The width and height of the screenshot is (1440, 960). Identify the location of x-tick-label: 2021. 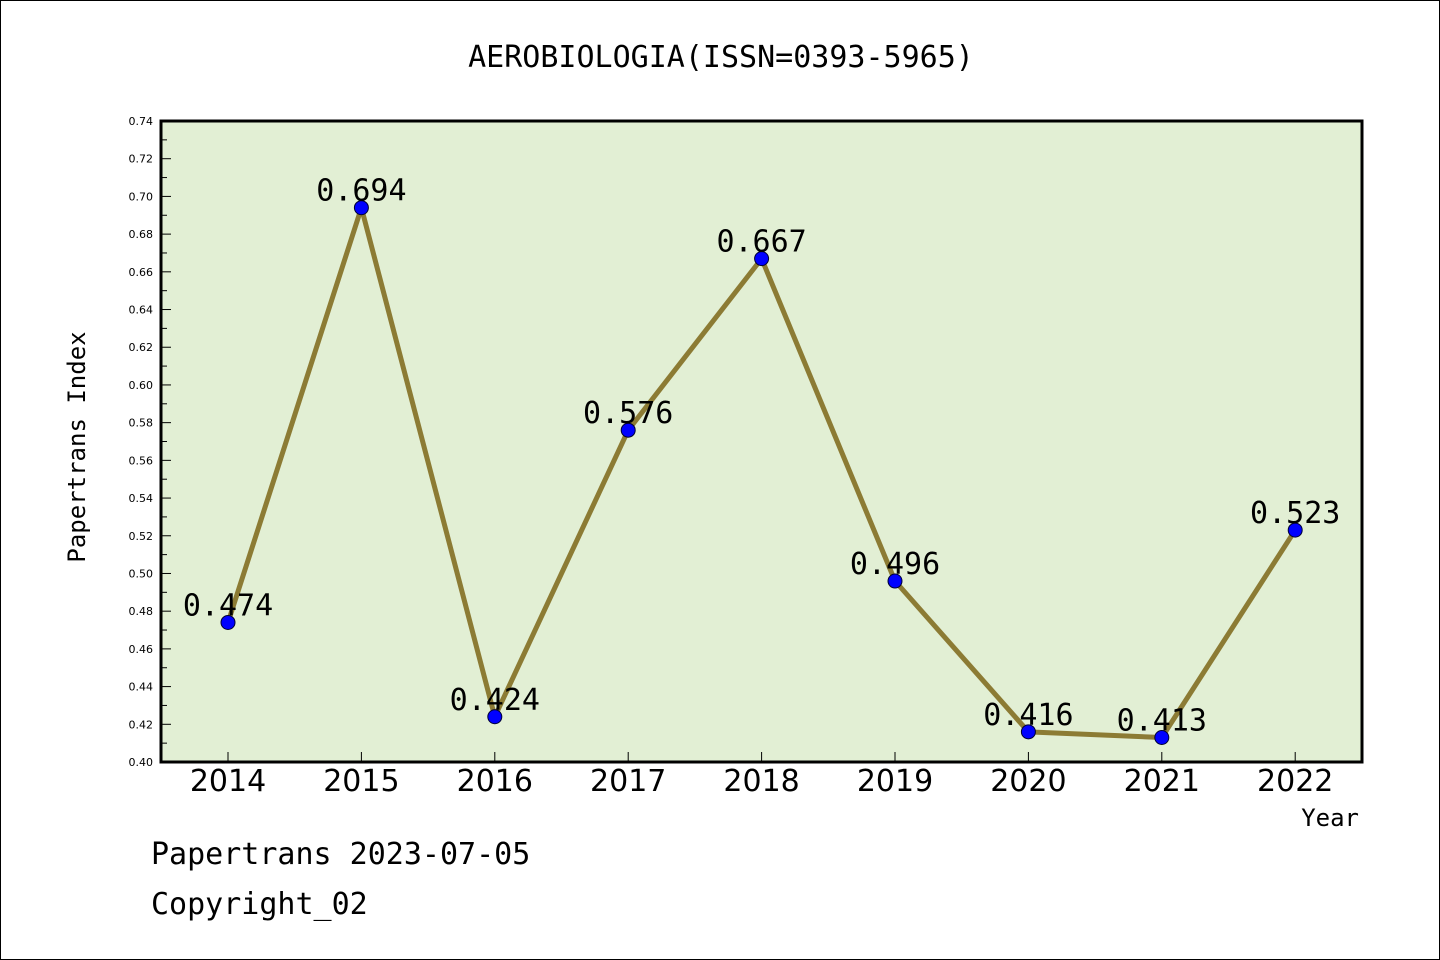
(1162, 781).